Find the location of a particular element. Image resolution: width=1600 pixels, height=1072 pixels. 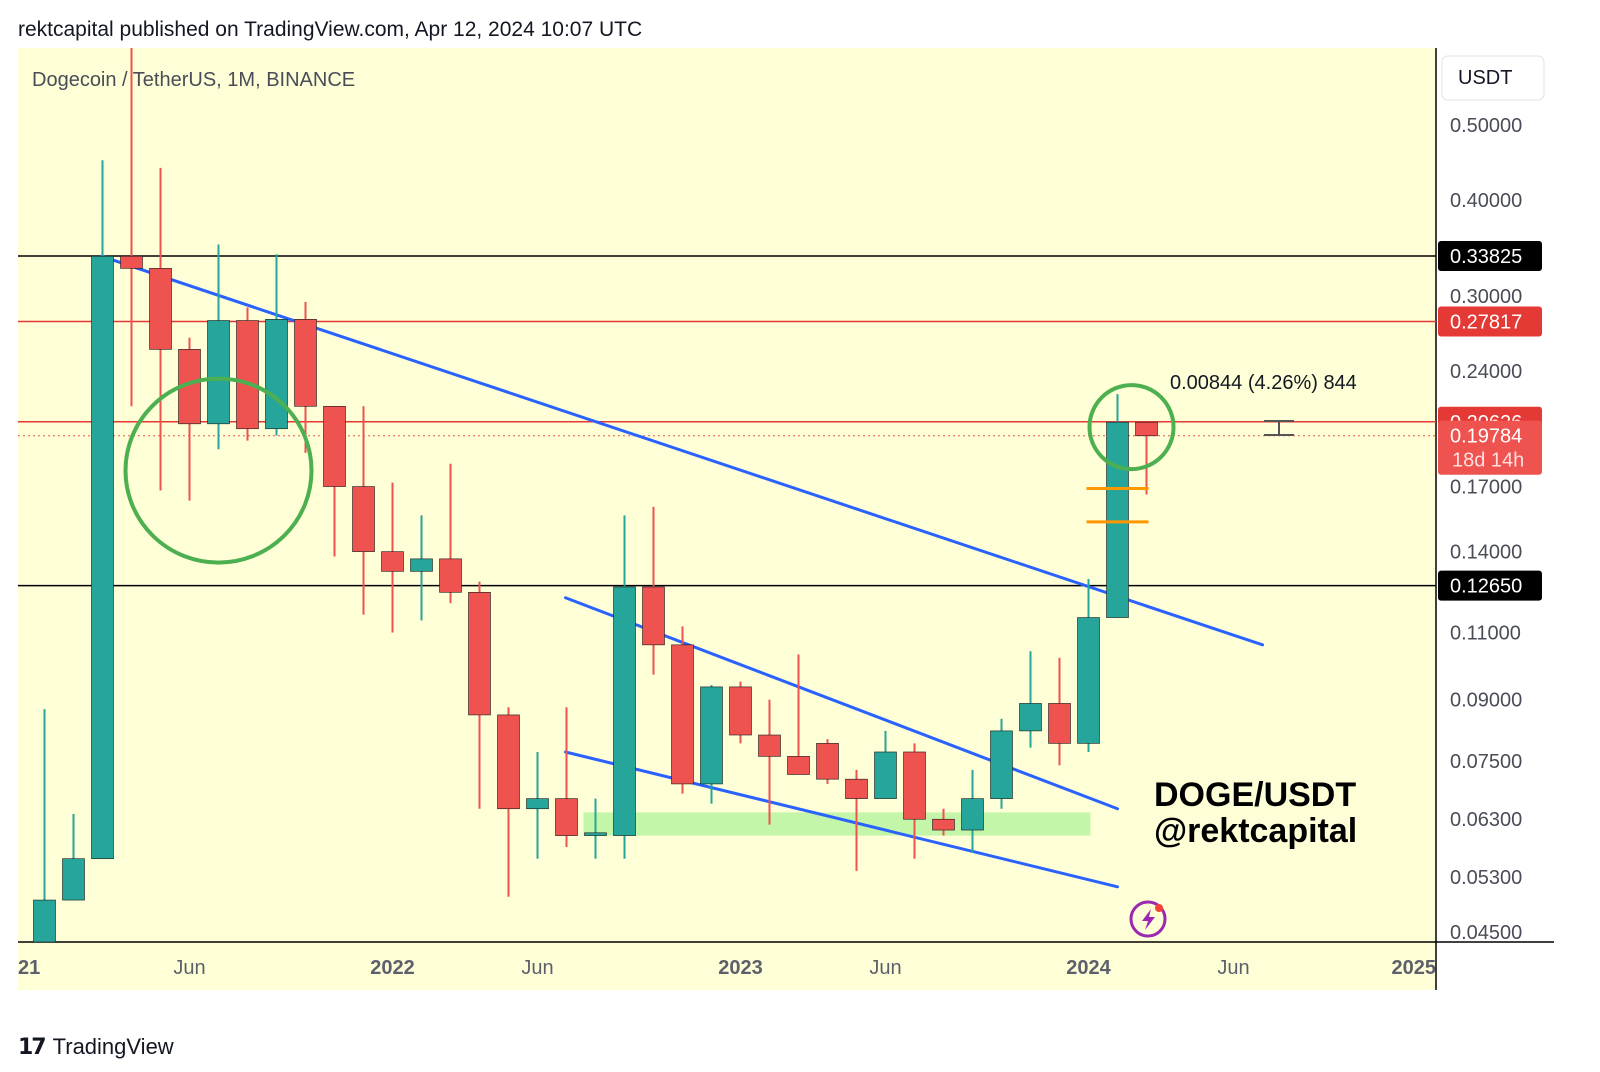

price-tick-8: 0.07500 is located at coordinates (1486, 762).